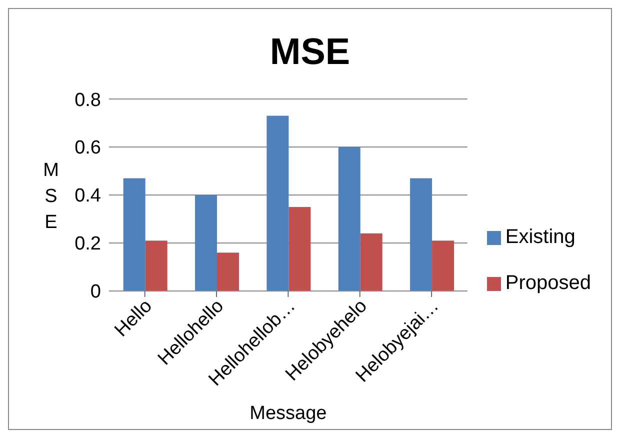 This screenshot has width=618, height=436. What do you see at coordinates (88, 196) in the screenshot?
I see `y-tick-label: 0.4` at bounding box center [88, 196].